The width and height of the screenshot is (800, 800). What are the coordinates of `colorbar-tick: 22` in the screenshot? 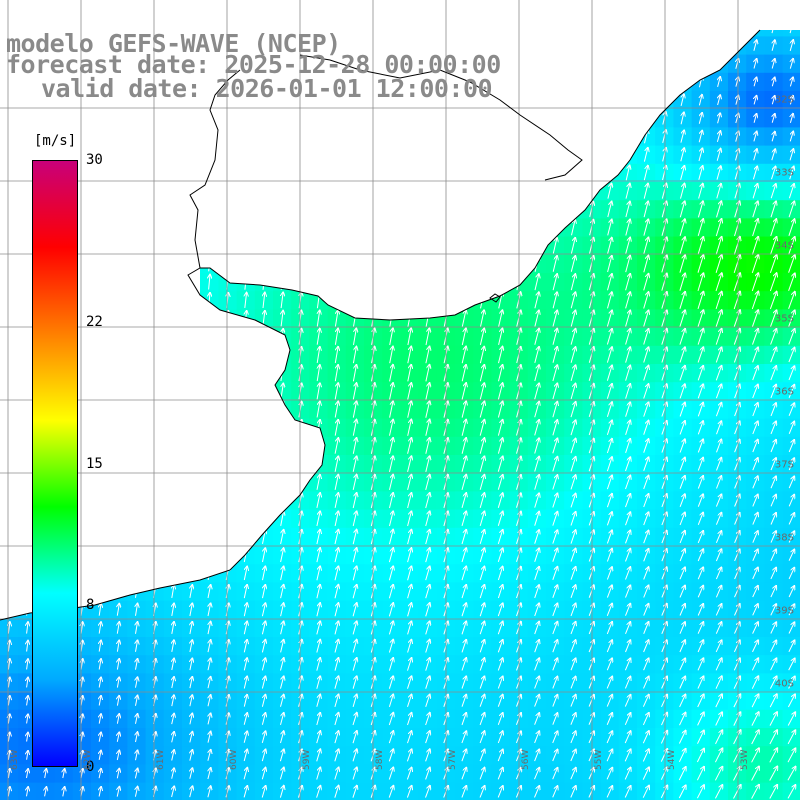 It's located at (94, 321).